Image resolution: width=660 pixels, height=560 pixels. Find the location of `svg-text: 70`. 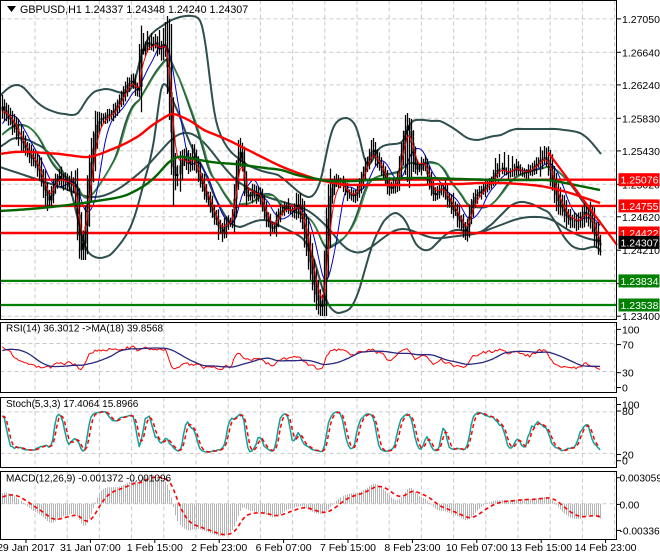

svg-text: 70 is located at coordinates (628, 346).